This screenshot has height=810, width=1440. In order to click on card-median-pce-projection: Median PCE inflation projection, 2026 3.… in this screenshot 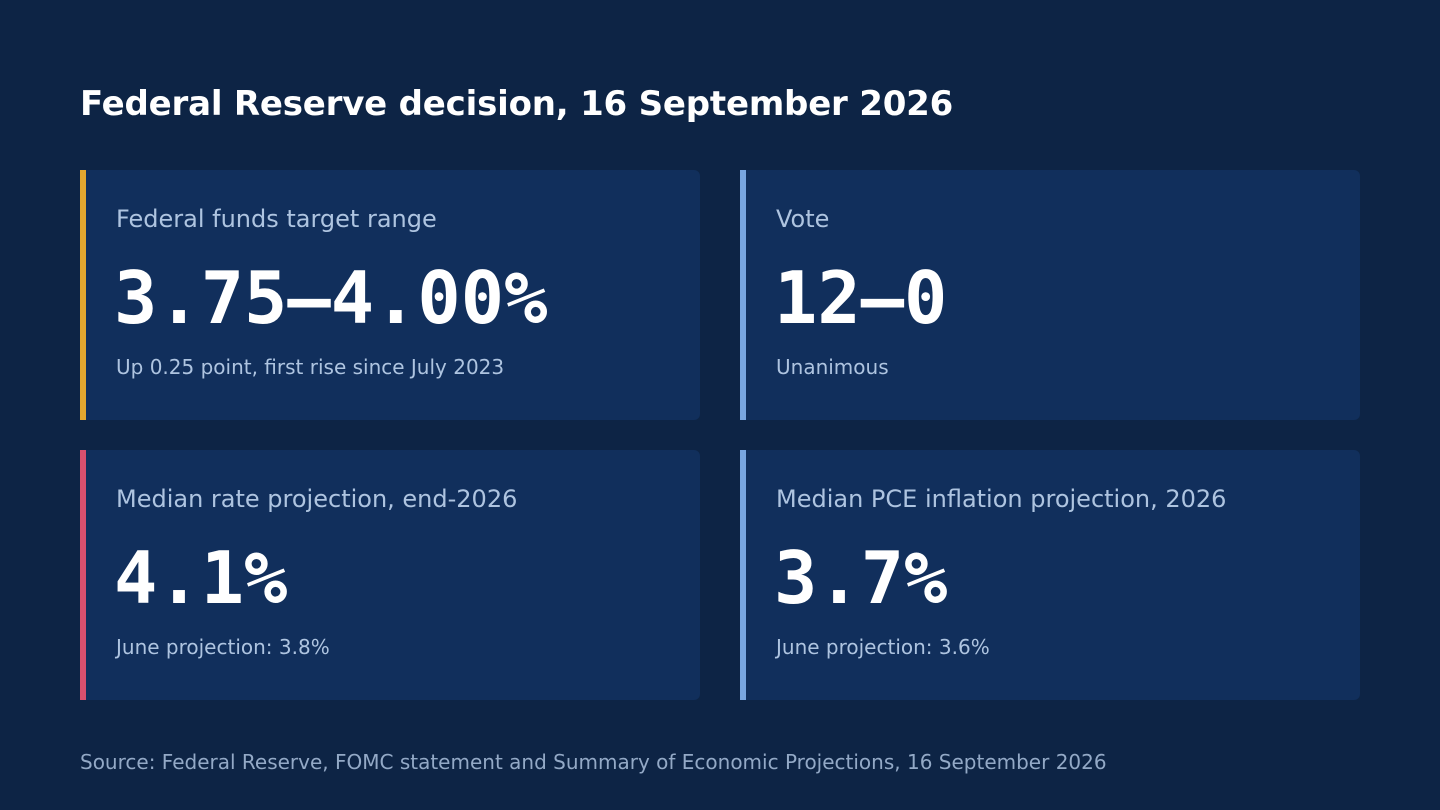, I will do `click(1050, 575)`.